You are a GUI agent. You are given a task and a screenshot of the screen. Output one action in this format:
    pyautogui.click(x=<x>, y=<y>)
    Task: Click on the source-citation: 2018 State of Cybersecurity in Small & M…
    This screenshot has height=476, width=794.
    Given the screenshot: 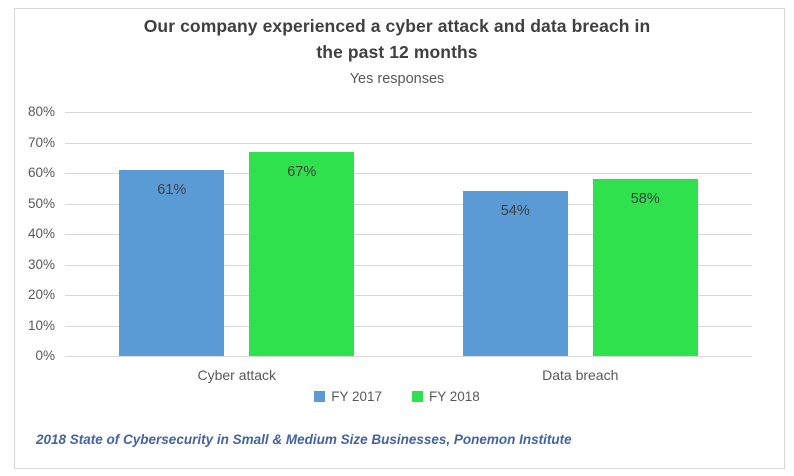 What is the action you would take?
    pyautogui.click(x=304, y=439)
    